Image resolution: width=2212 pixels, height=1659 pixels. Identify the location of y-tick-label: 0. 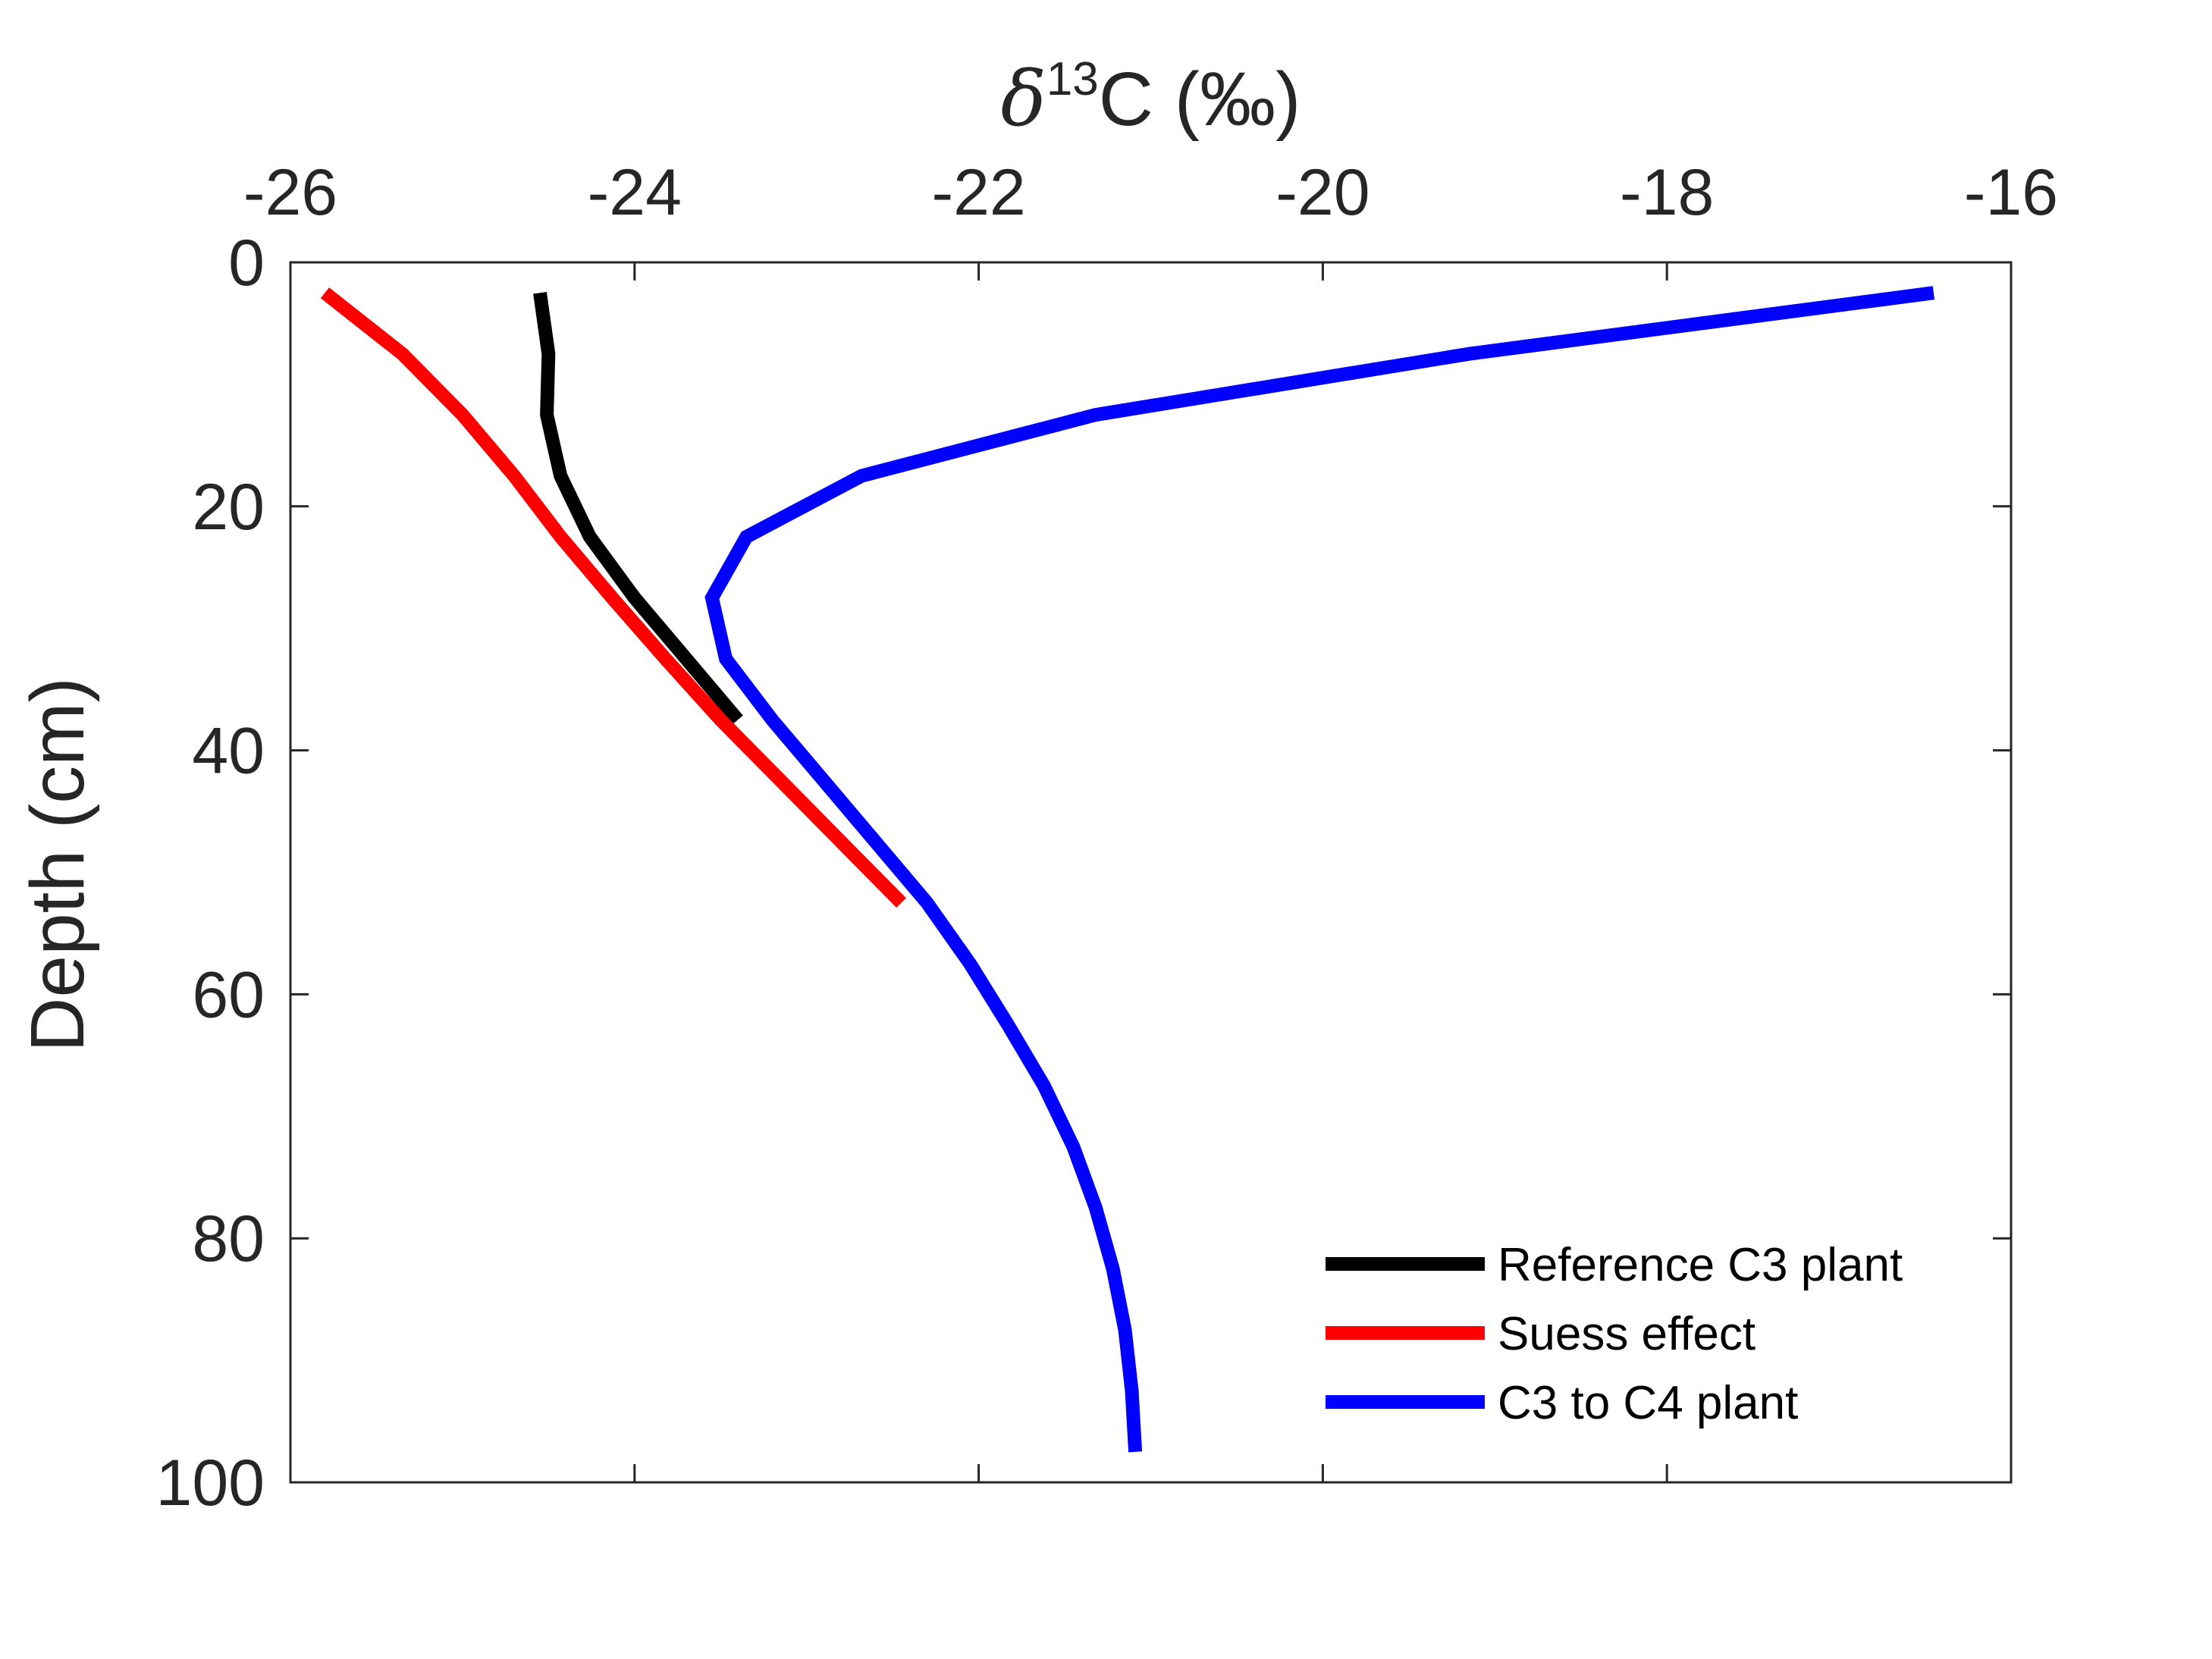
(246, 263).